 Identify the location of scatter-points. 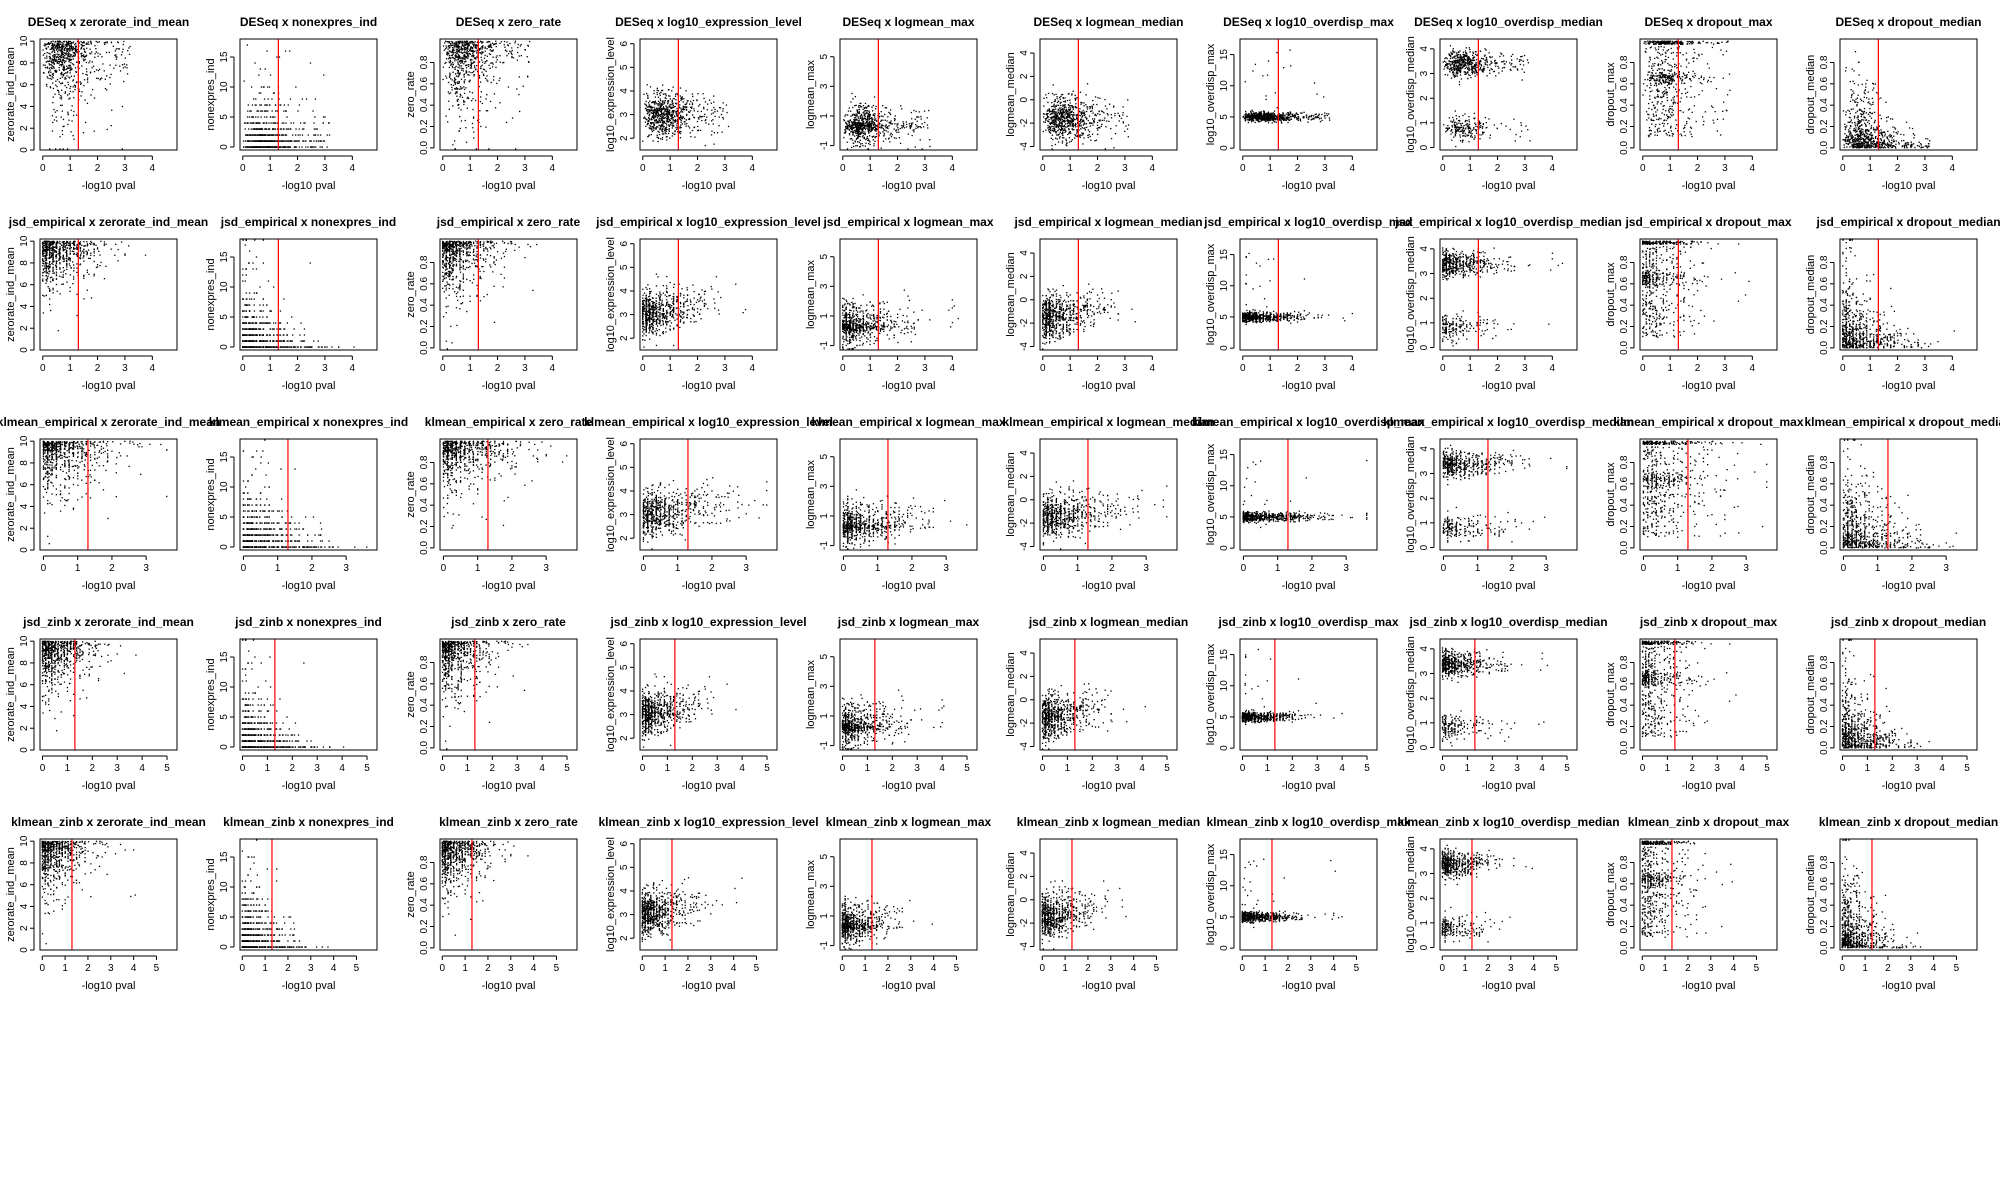
(1286, 86).